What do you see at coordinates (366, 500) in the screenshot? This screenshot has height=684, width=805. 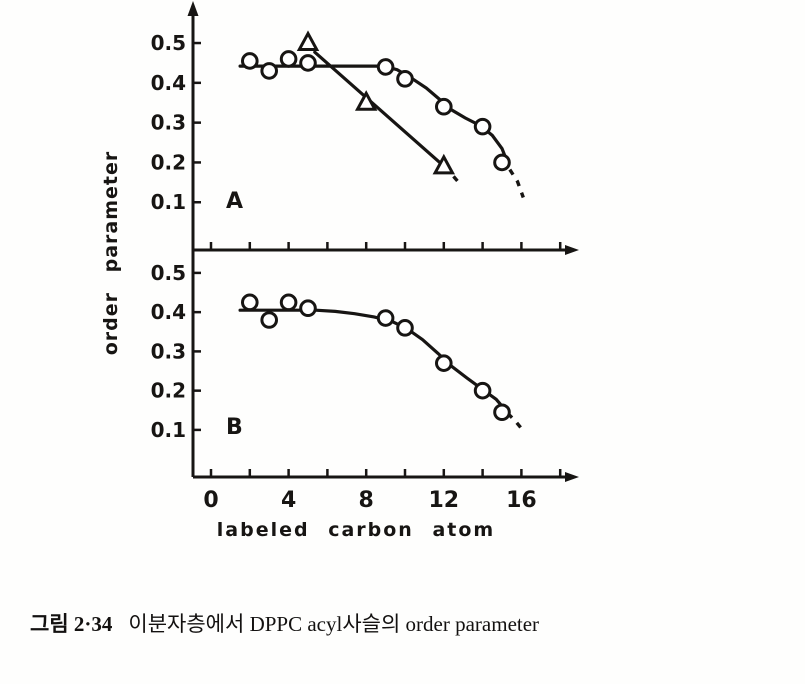 I see `x-tick-label: 8` at bounding box center [366, 500].